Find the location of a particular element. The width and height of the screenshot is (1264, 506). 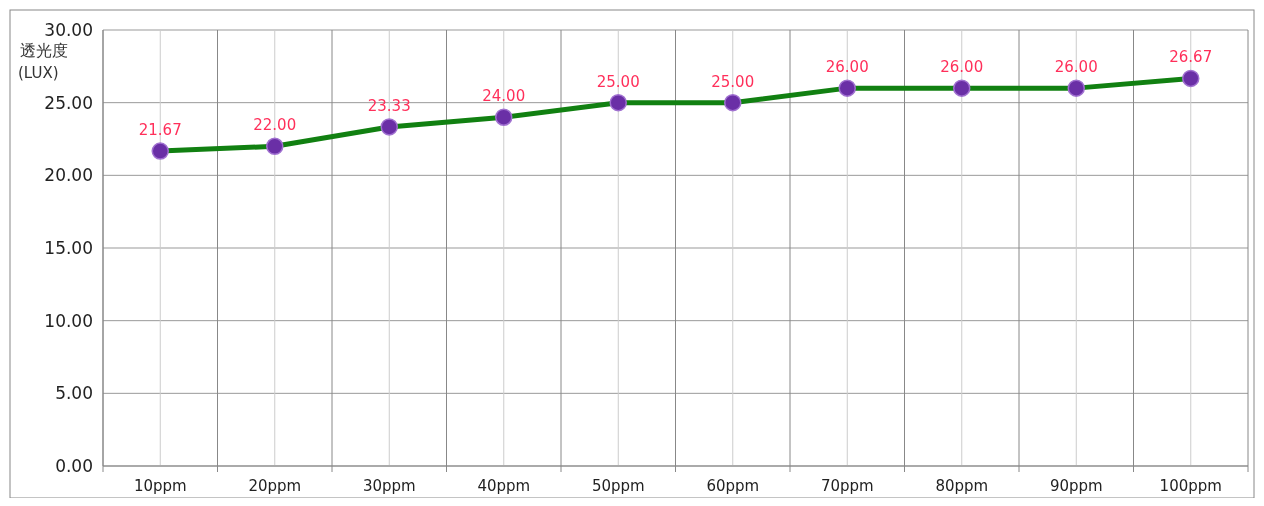

y-tick-label: 30.00 is located at coordinates (68, 29).